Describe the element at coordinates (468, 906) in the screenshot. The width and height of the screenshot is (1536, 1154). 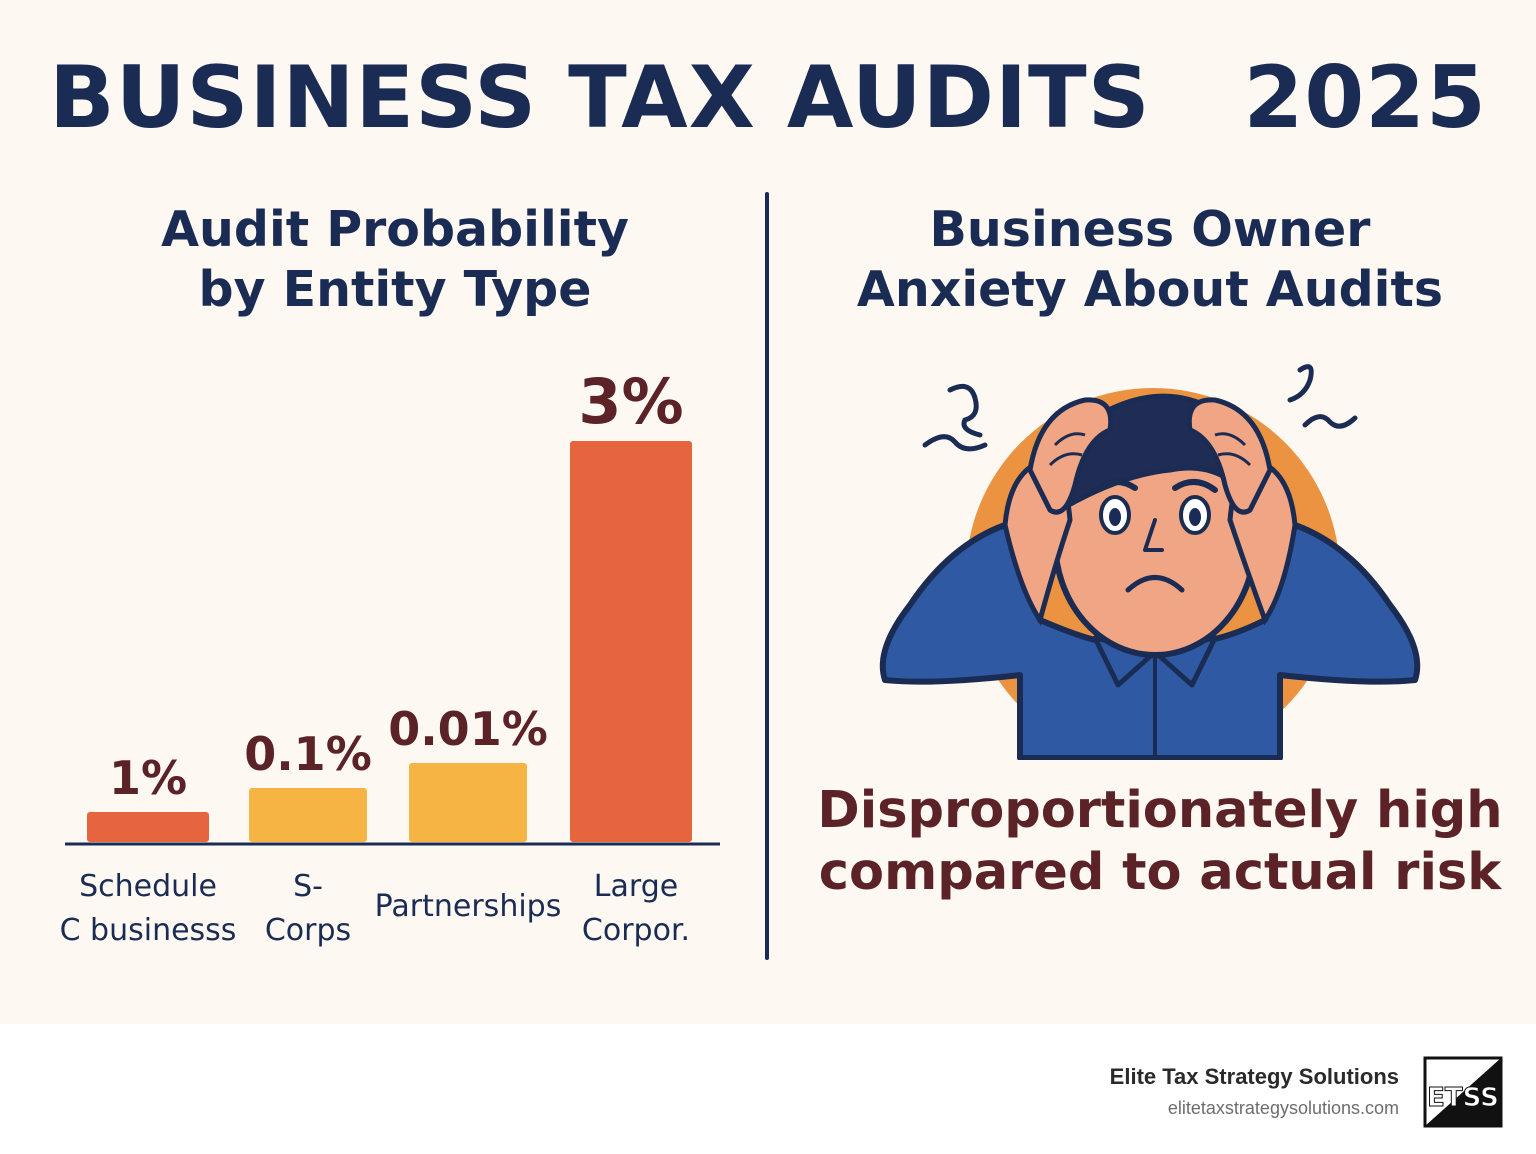
I see `category-label: Partnerships` at that location.